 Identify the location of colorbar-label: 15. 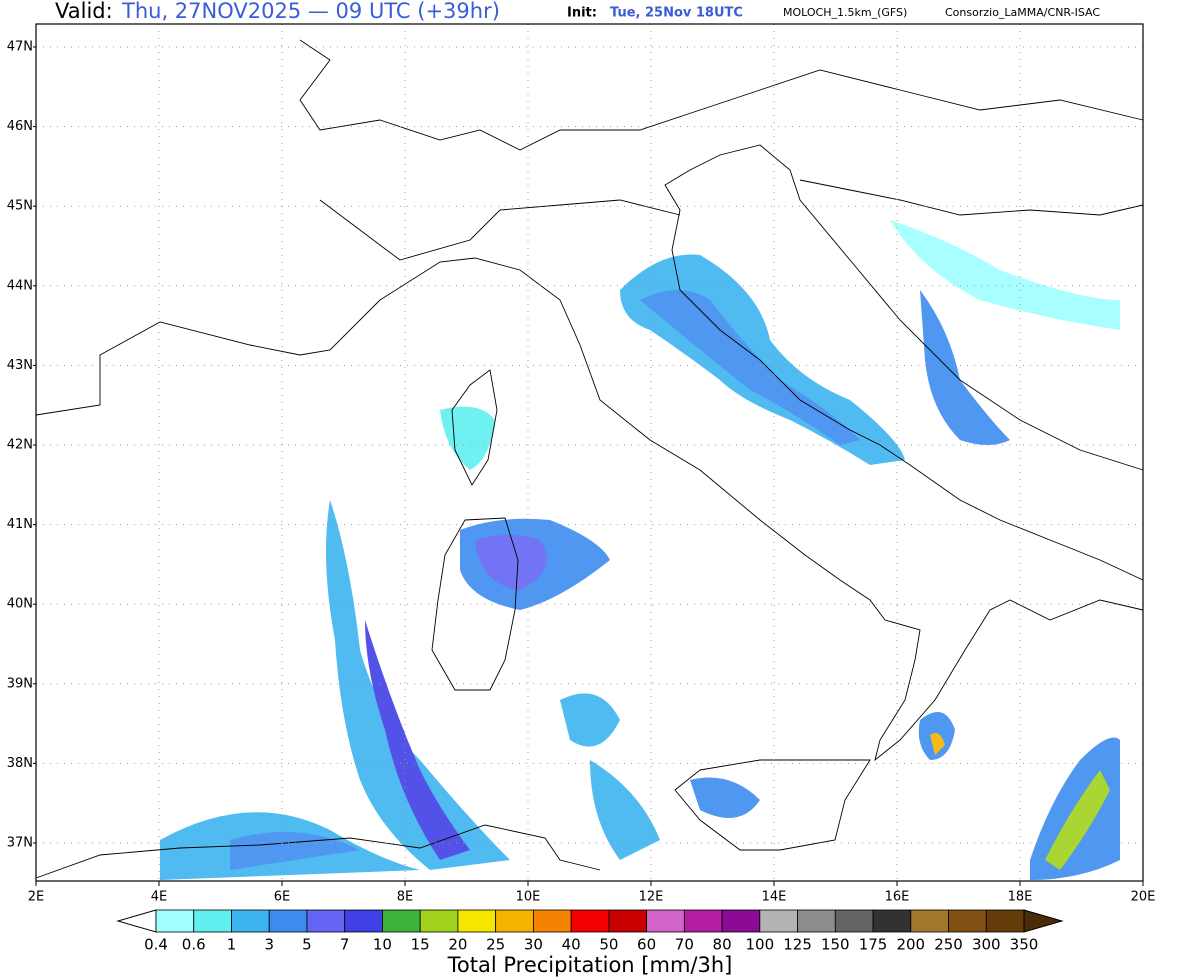
(420, 945).